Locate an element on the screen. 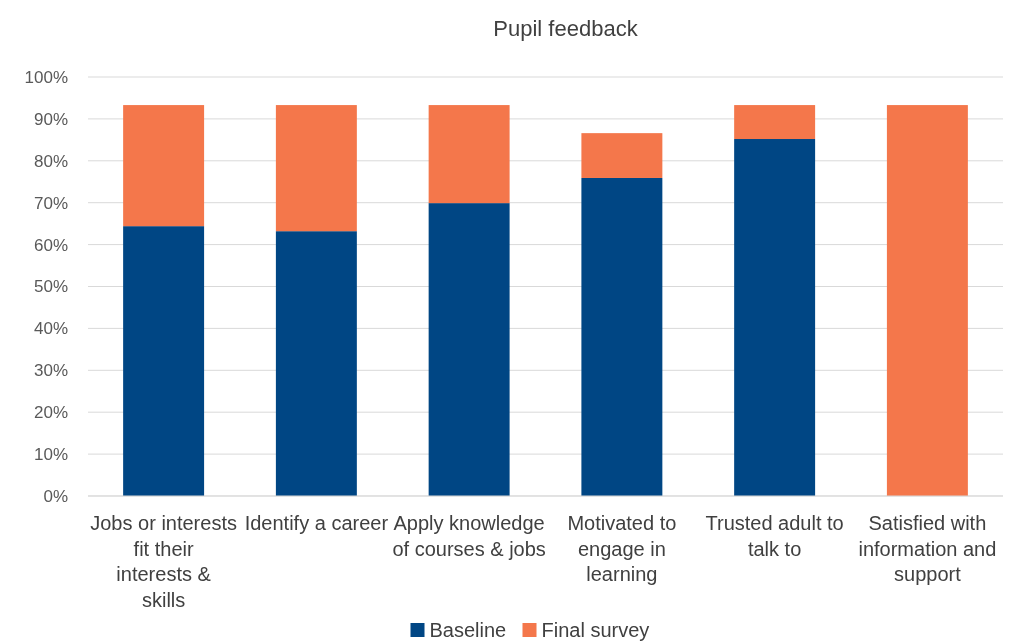 This screenshot has height=644, width=1017. y-tick-label: 30% is located at coordinates (50, 371).